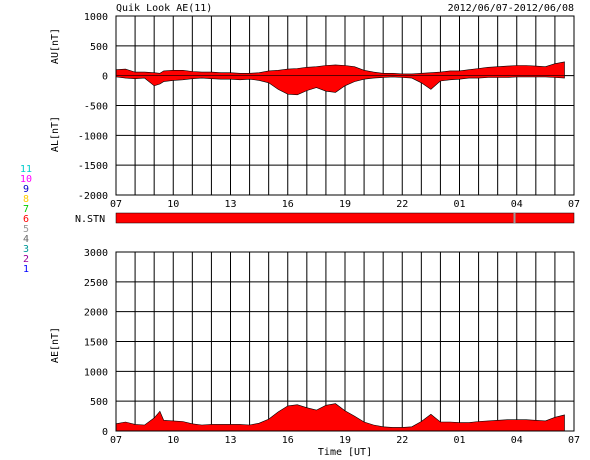 The width and height of the screenshot is (590, 460). I want to click on lower-xtick-label: 01, so click(459, 440).